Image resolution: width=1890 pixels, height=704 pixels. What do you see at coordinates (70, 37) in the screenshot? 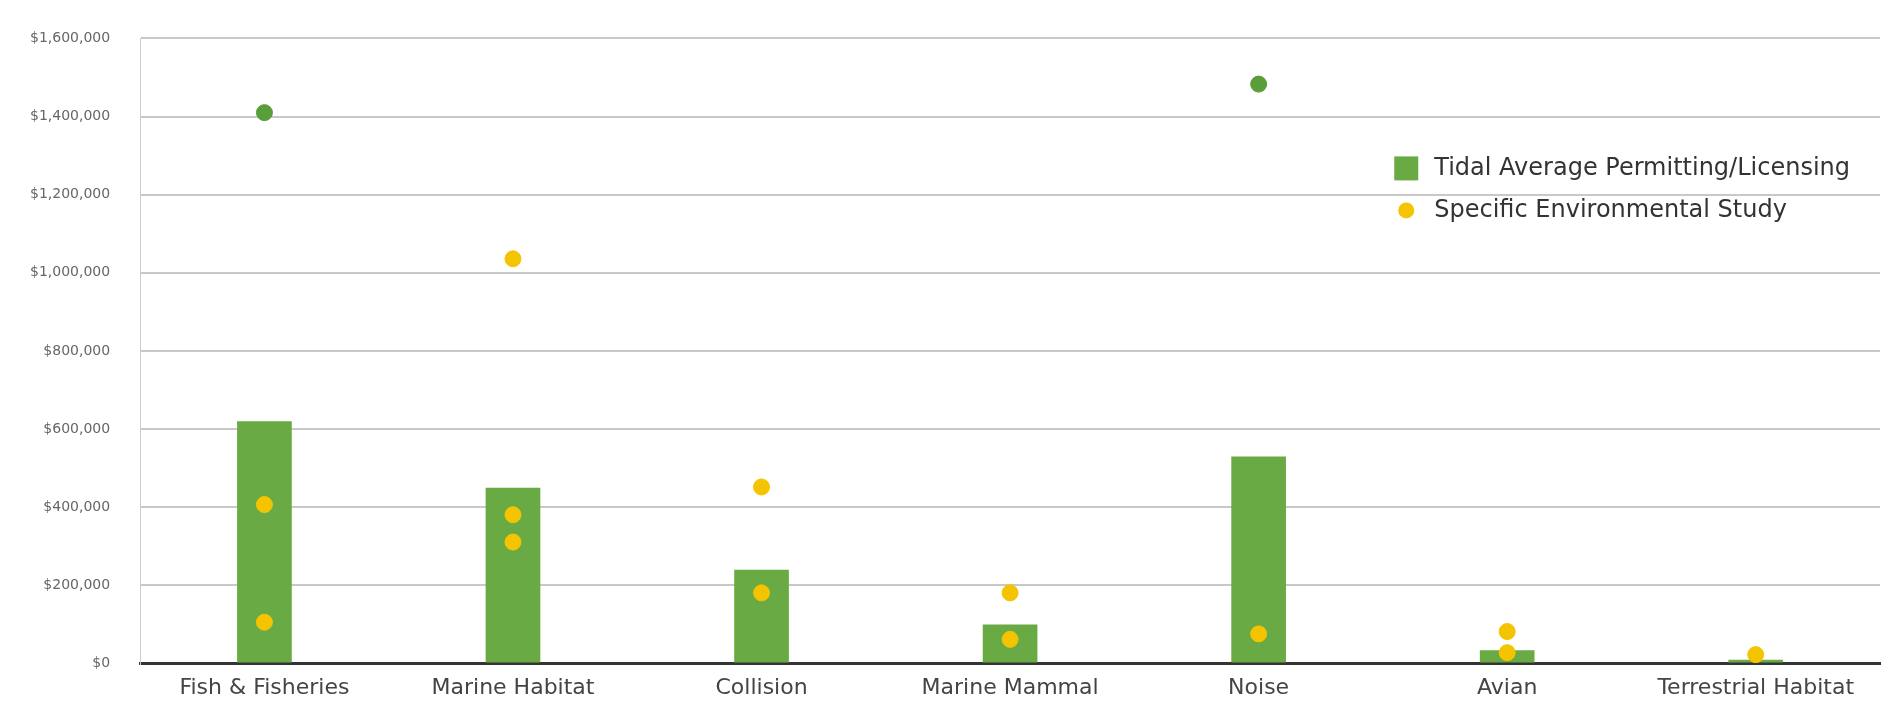
I see `y-tick-label: $1,600,000` at bounding box center [70, 37].